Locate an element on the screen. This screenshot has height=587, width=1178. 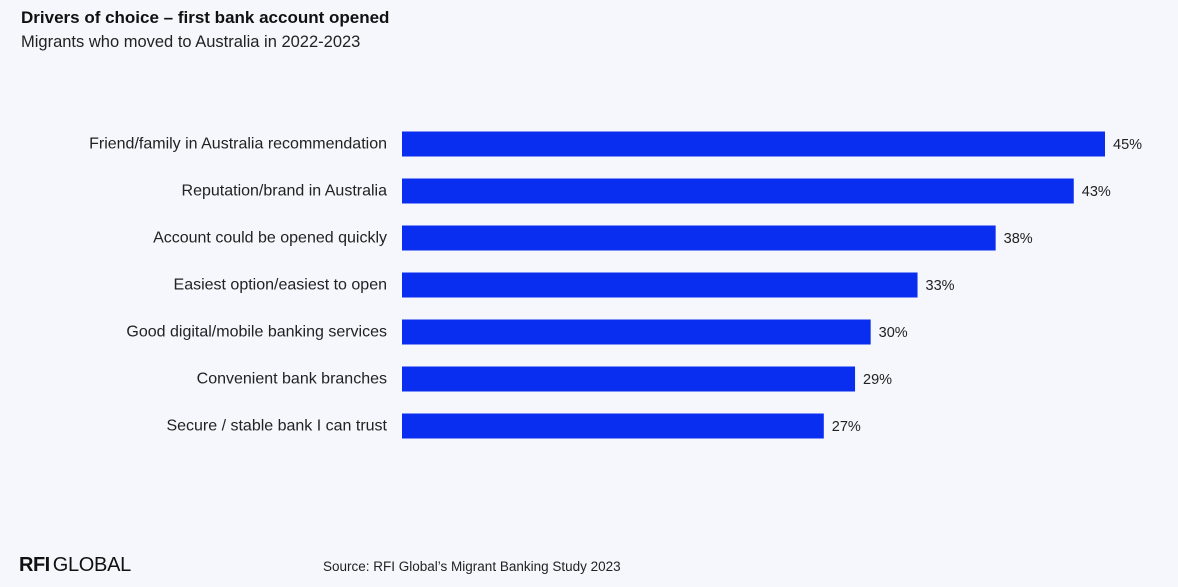
value-label-secure-stable-bank-i-can-trust: 27% is located at coordinates (846, 427).